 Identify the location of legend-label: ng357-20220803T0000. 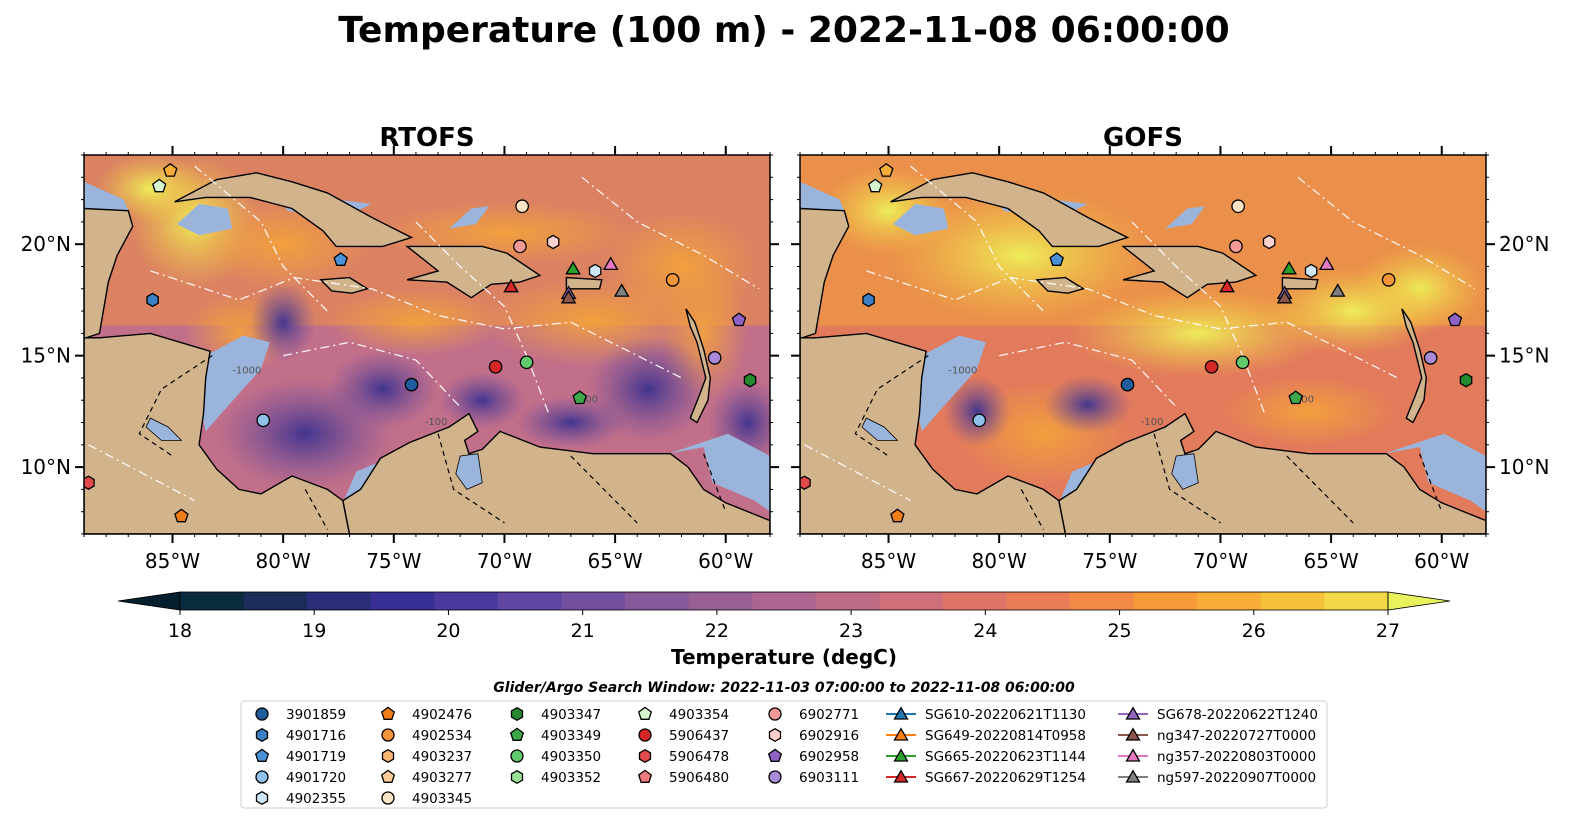
(1236, 757).